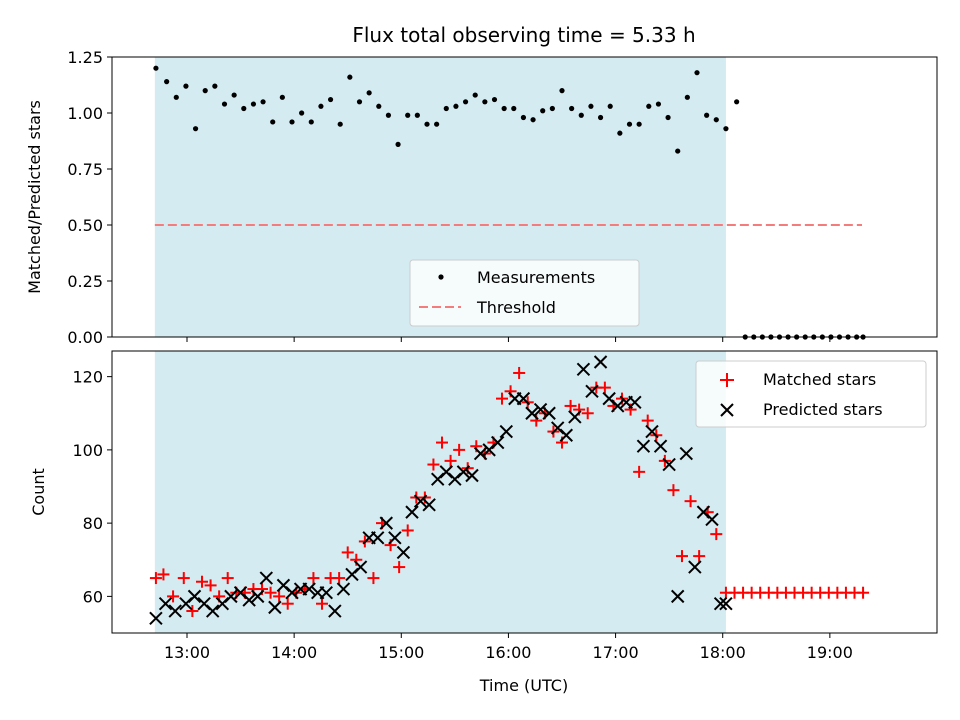 This screenshot has width=960, height=720. What do you see at coordinates (523, 35) in the screenshot?
I see `chart-title: Flux total observing time = 5.33 h` at bounding box center [523, 35].